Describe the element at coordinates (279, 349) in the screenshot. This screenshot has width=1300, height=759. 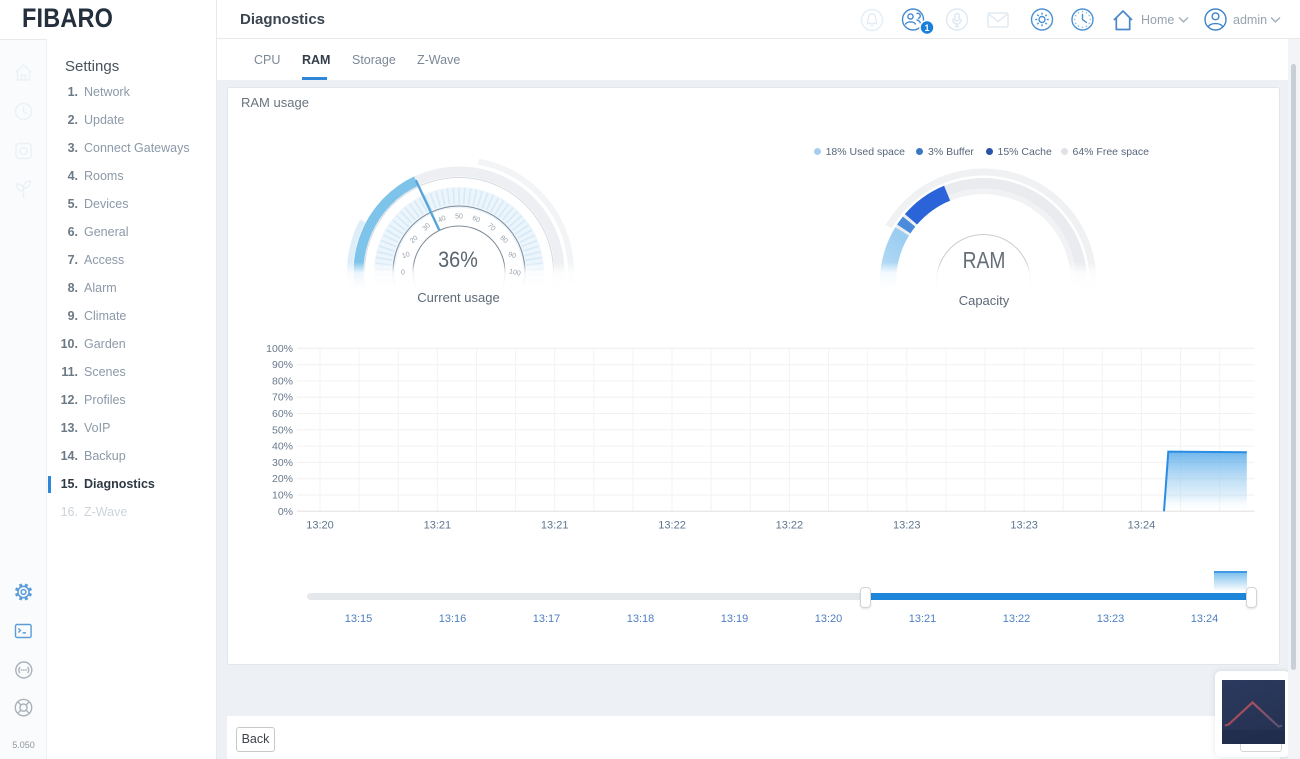
I see `svg-text: 100%` at that location.